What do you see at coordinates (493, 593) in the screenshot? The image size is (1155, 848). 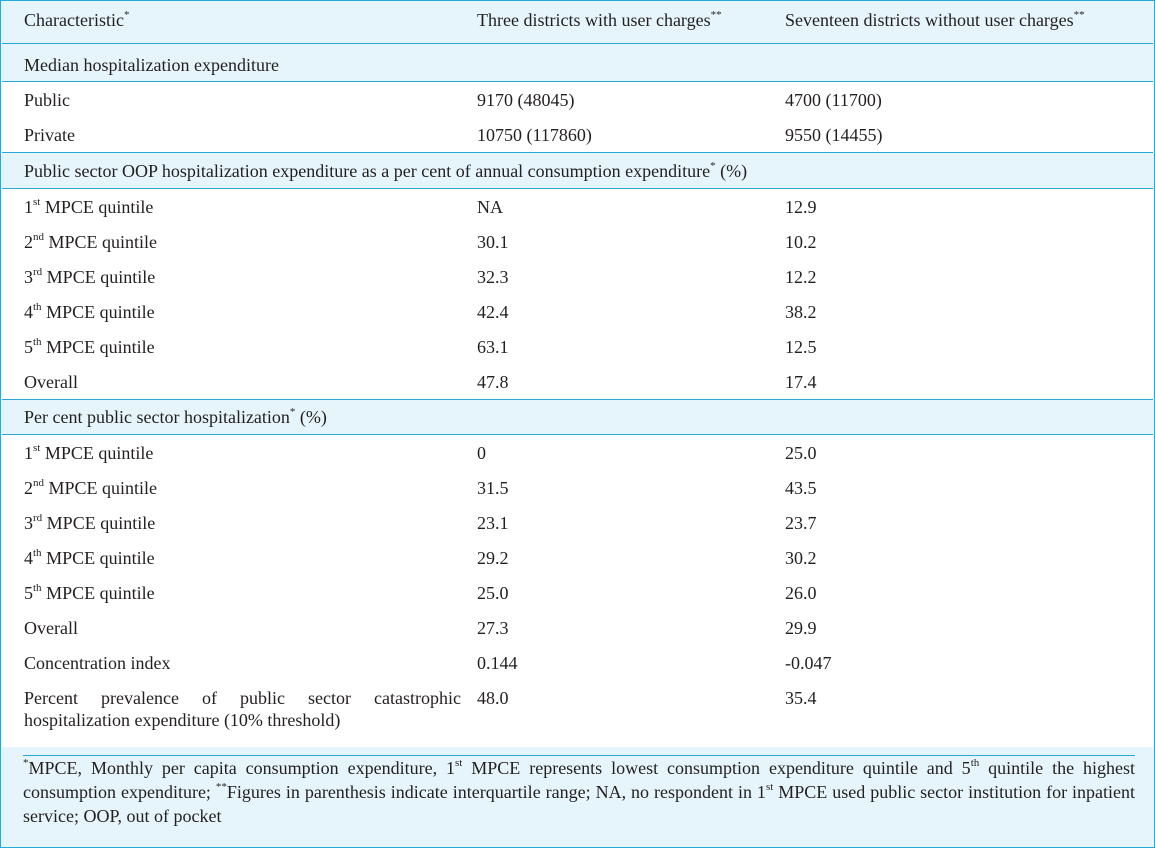 I see `row-value-with-charges: 25.0` at bounding box center [493, 593].